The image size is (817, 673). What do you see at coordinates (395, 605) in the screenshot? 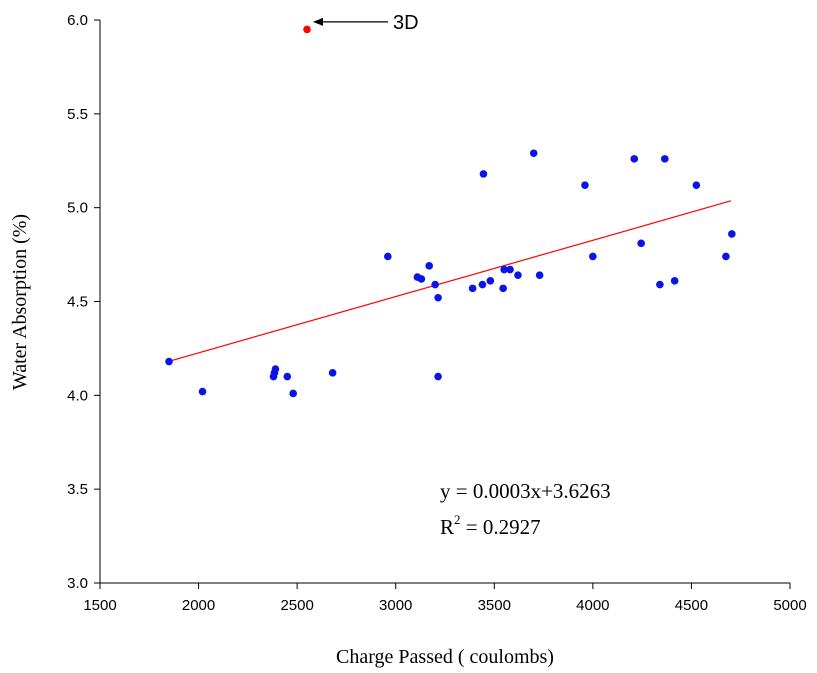
I see `x-tick-label: 3000` at bounding box center [395, 605].